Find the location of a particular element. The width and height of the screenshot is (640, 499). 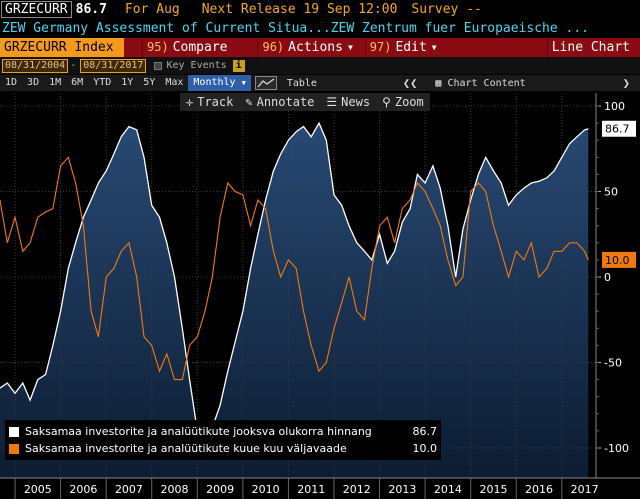

period-6m: 6M is located at coordinates (77, 82).